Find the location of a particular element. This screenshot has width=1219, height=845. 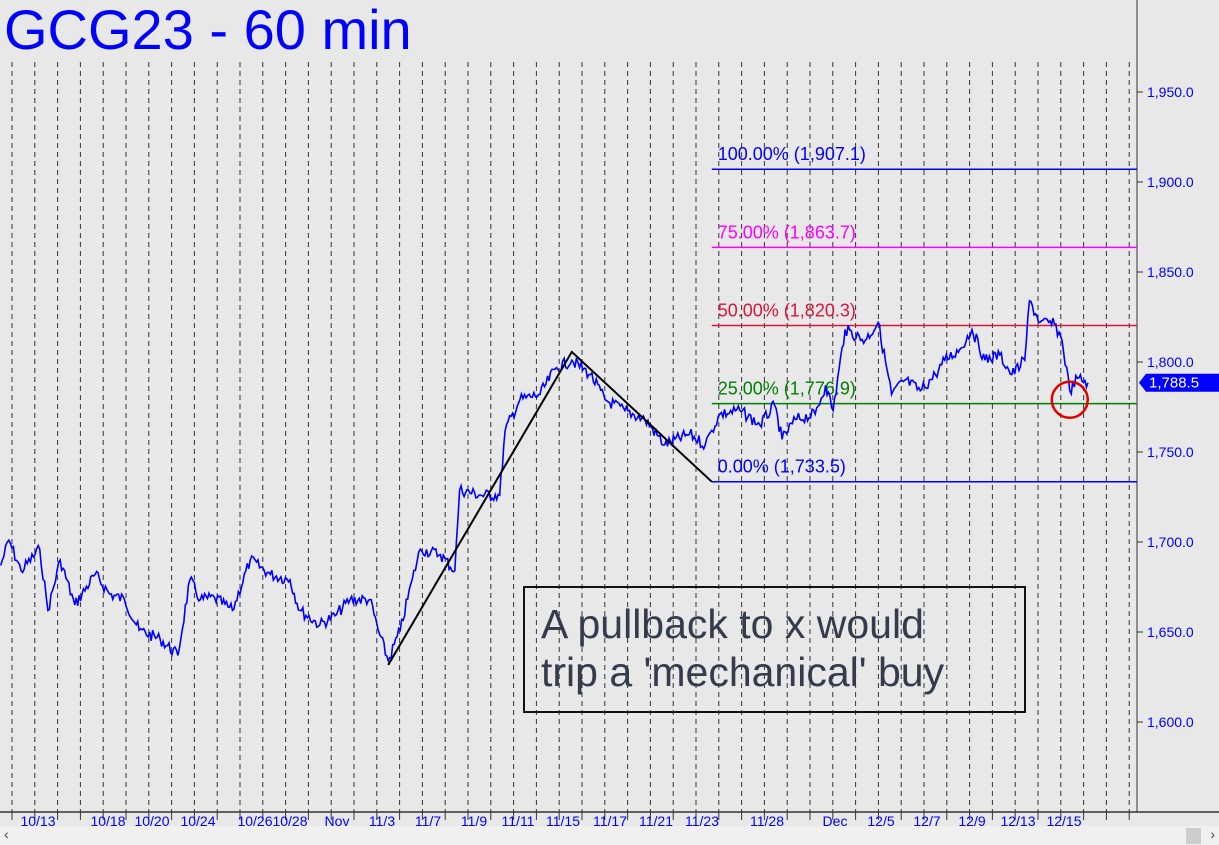

x-tick-label: 12/9 is located at coordinates (971, 819).